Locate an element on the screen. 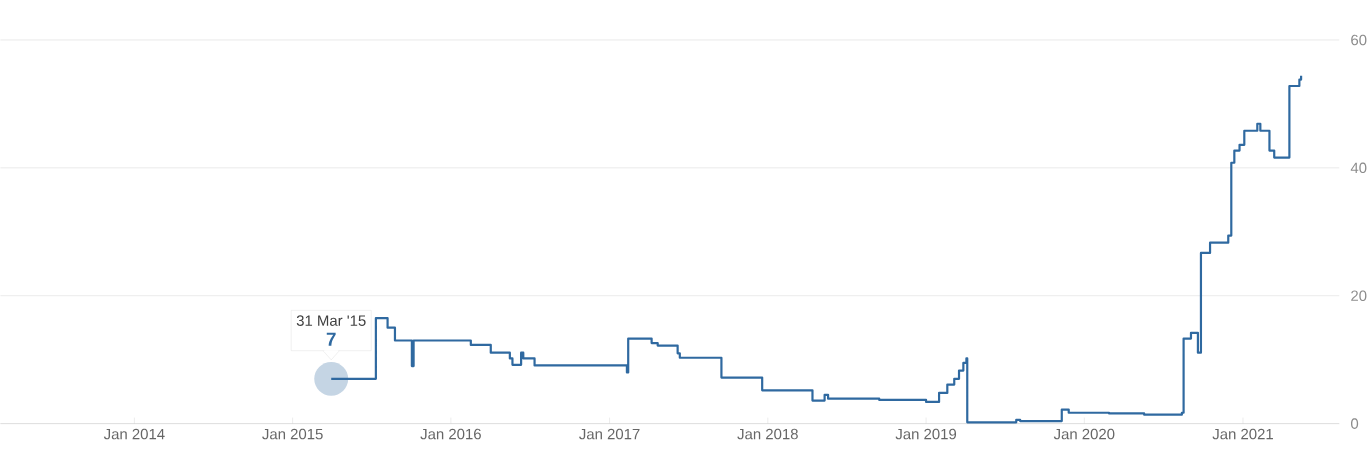 The width and height of the screenshot is (1372, 473). x-tick-label: Jan 2021 is located at coordinates (1242, 434).